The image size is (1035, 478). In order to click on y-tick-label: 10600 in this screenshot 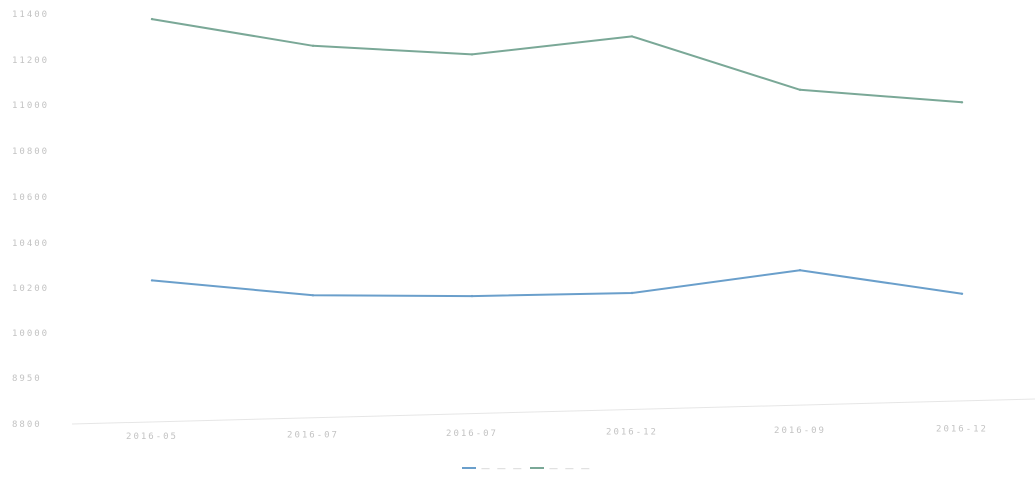, I will do `click(30, 198)`.